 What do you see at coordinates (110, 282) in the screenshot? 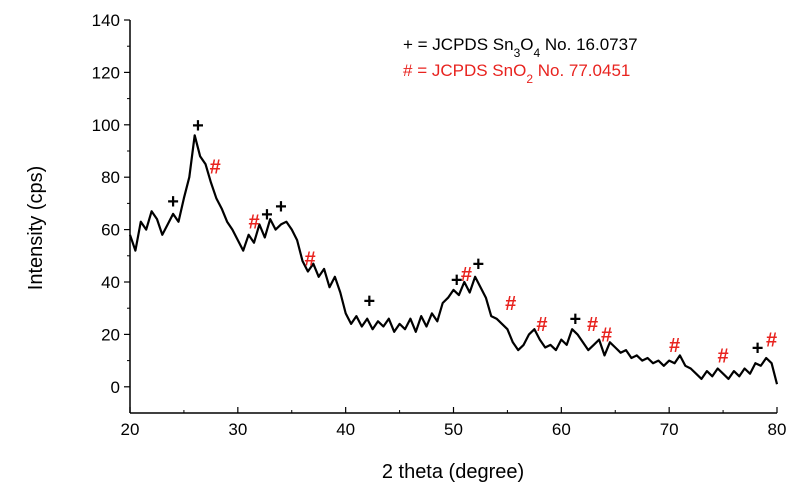
I see `y-tick-label: 40` at bounding box center [110, 282].